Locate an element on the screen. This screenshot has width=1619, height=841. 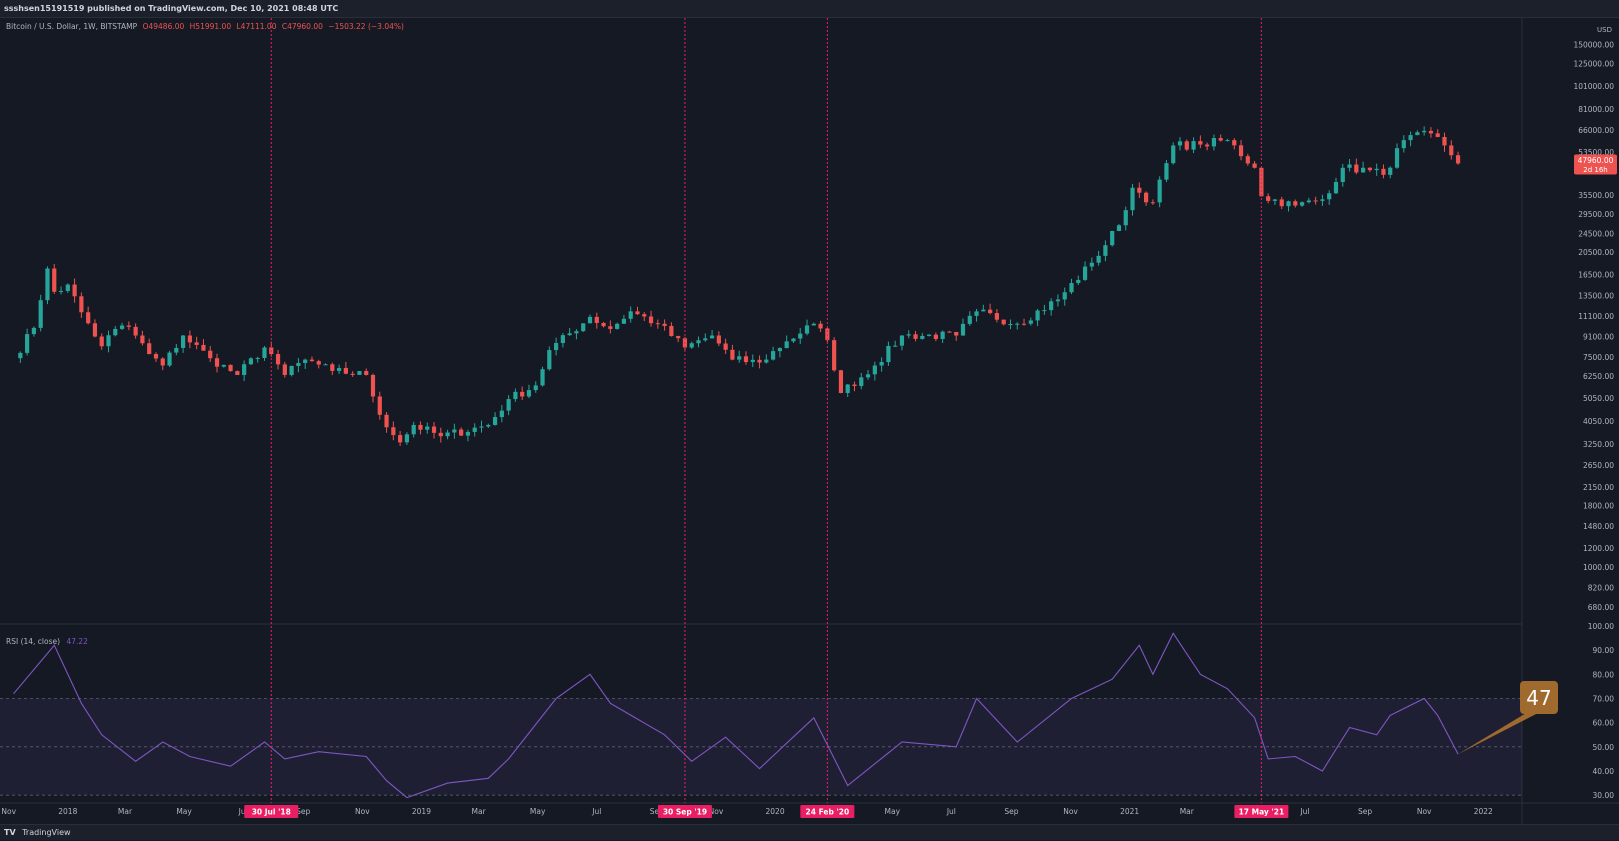
price-axis-label: 3250.00 is located at coordinates (1598, 444).